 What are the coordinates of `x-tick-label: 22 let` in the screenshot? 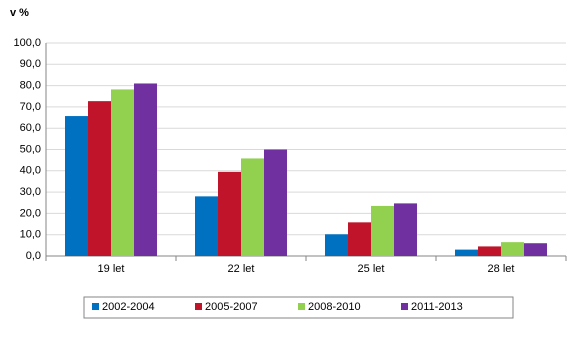 It's located at (241, 269).